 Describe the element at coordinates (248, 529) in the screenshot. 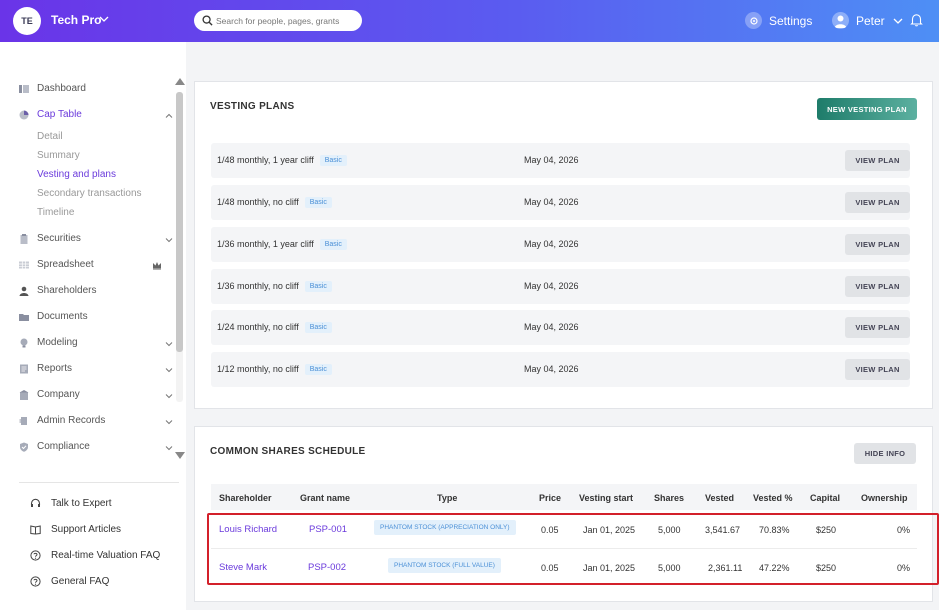

I see `shareholder-link: Louis Richard` at that location.